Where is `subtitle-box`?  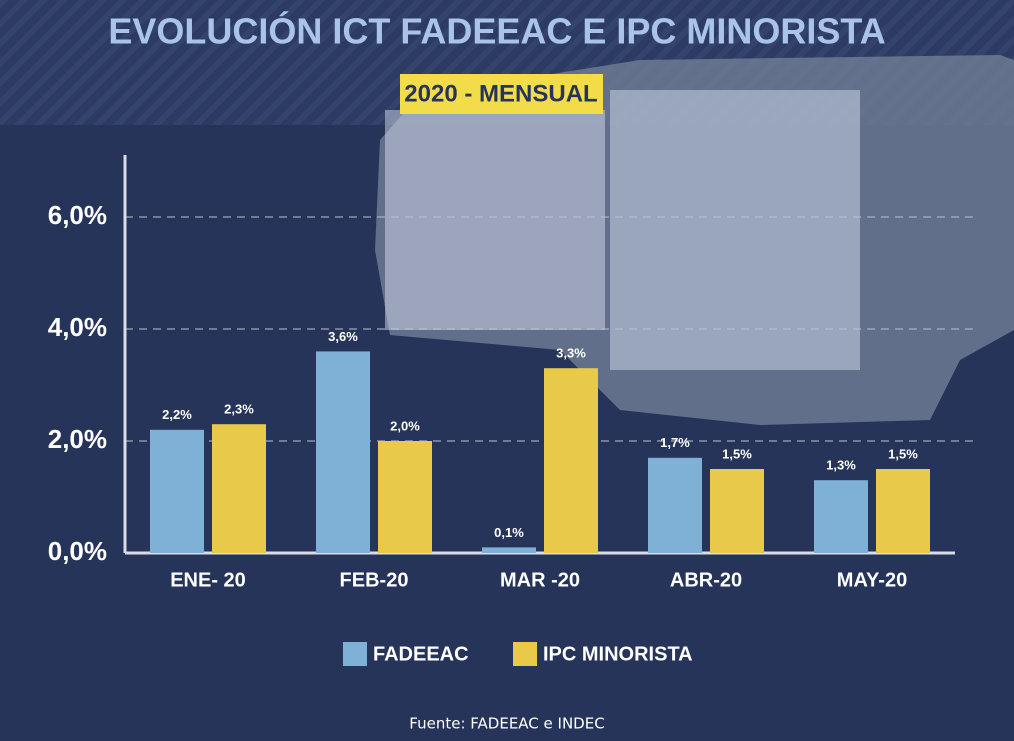
subtitle-box is located at coordinates (501, 94).